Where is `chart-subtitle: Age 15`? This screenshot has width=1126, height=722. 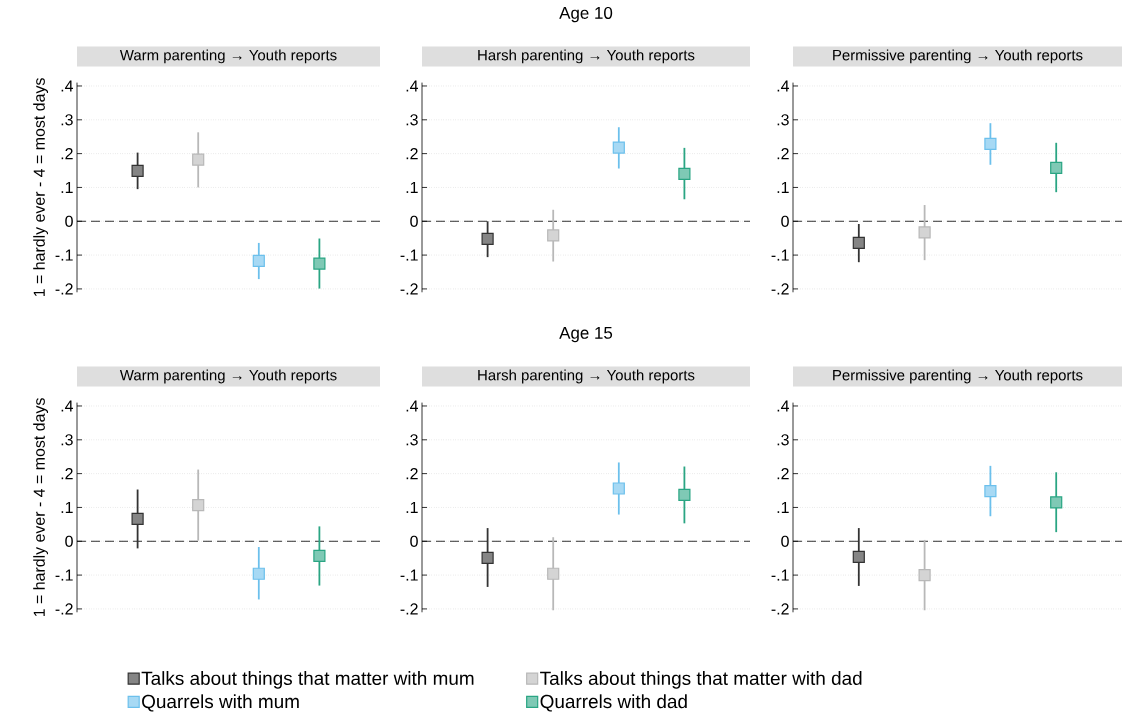 chart-subtitle: Age 15 is located at coordinates (586, 335).